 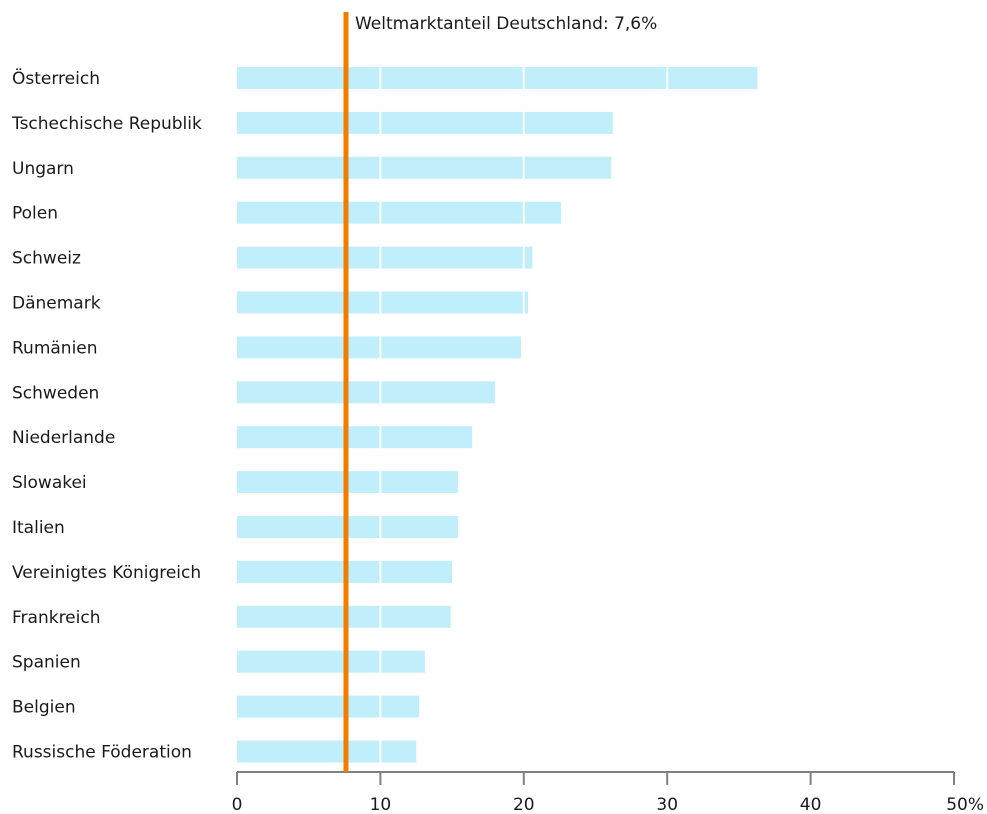 I want to click on category-label-14: Belgien, so click(x=44, y=708).